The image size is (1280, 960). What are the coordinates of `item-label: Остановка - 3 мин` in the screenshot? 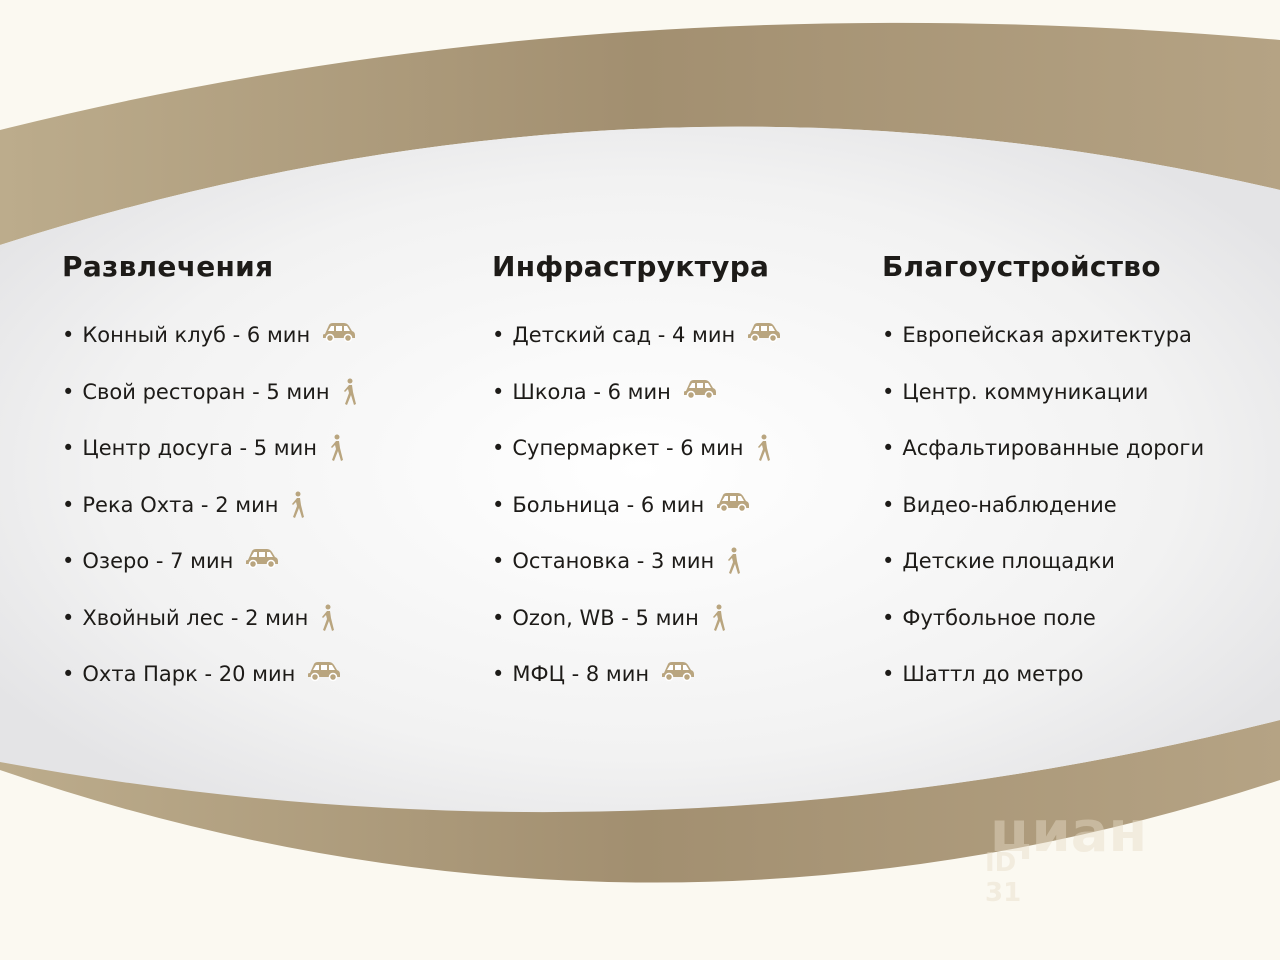 It's located at (613, 561).